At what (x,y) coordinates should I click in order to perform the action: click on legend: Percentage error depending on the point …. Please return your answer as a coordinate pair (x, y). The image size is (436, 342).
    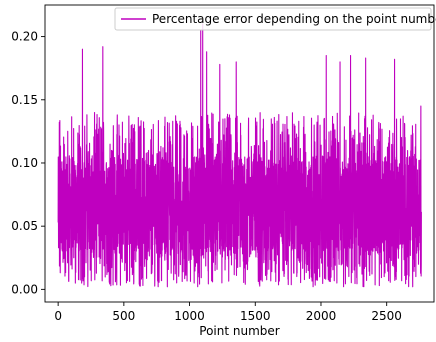
    Looking at the image, I should click on (275, 19).